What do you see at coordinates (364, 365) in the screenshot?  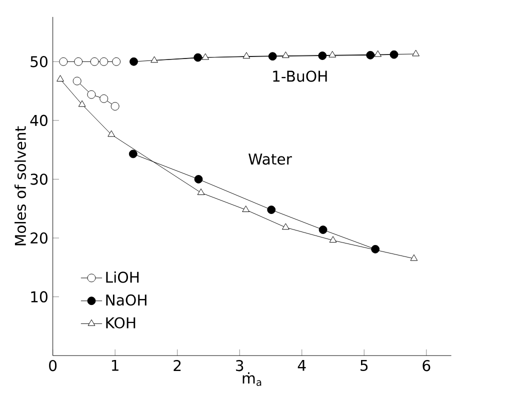 I see `x-tick-label: 5` at bounding box center [364, 365].